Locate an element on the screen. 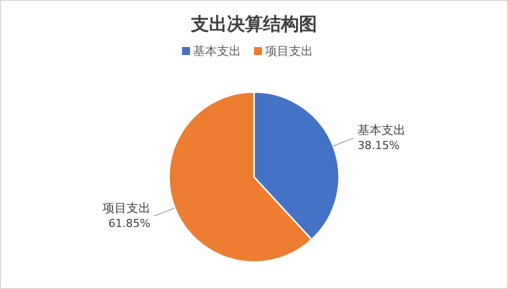  data-label: 61.85% is located at coordinates (129, 223).